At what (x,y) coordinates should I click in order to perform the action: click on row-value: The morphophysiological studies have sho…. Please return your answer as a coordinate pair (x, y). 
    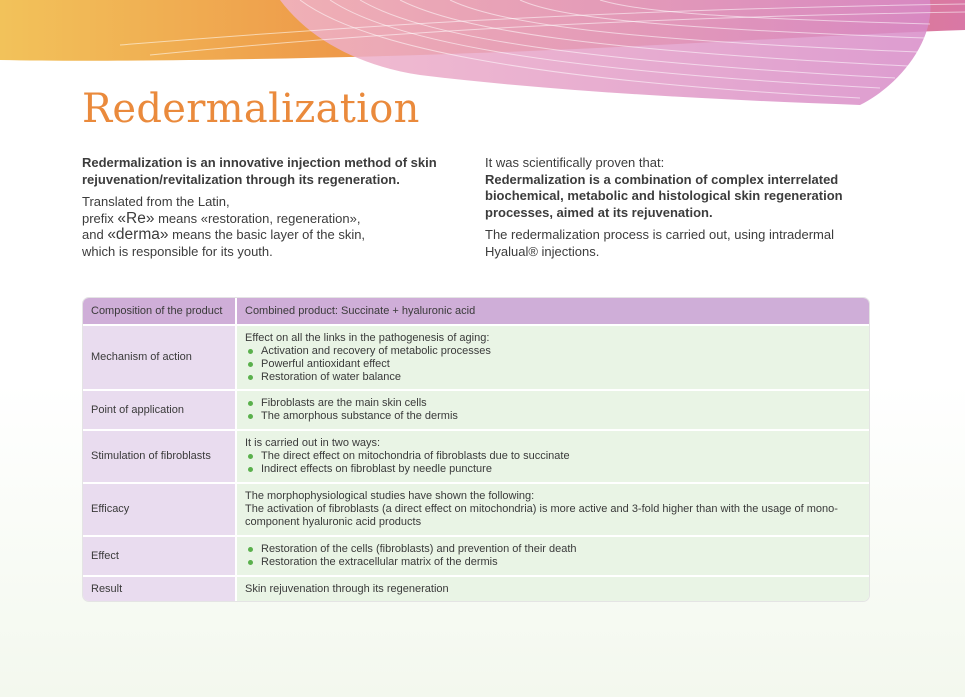
    Looking at the image, I should click on (553, 509).